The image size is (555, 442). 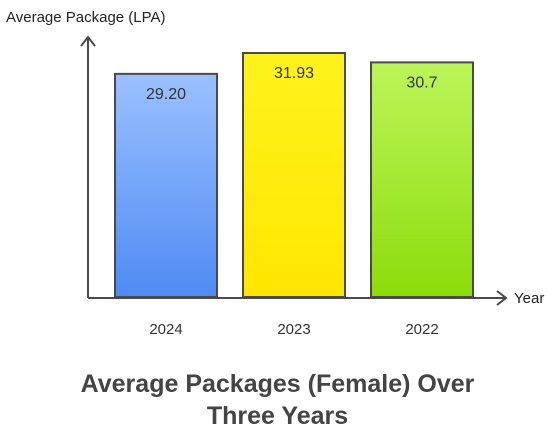 What do you see at coordinates (421, 82) in the screenshot?
I see `bar-value-label-2022: 30.7` at bounding box center [421, 82].